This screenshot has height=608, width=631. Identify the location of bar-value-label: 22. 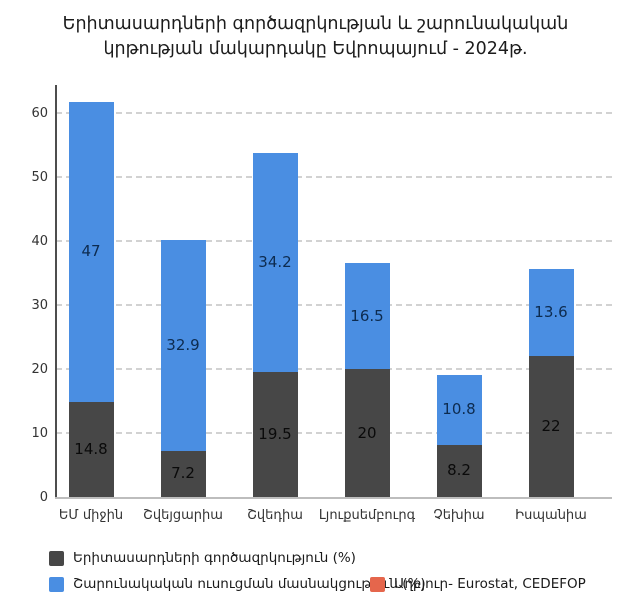
(551, 426).